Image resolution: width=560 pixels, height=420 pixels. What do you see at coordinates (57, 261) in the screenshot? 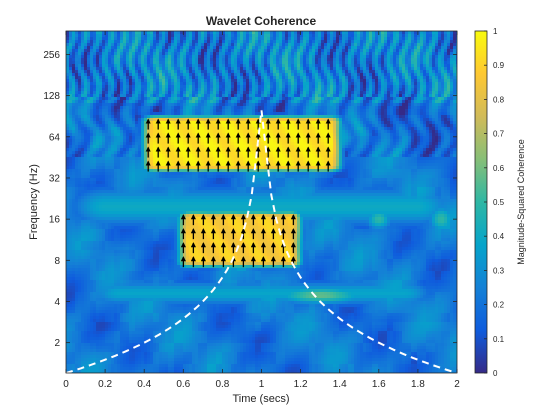
I see `y-tick-label: 8` at bounding box center [57, 261].